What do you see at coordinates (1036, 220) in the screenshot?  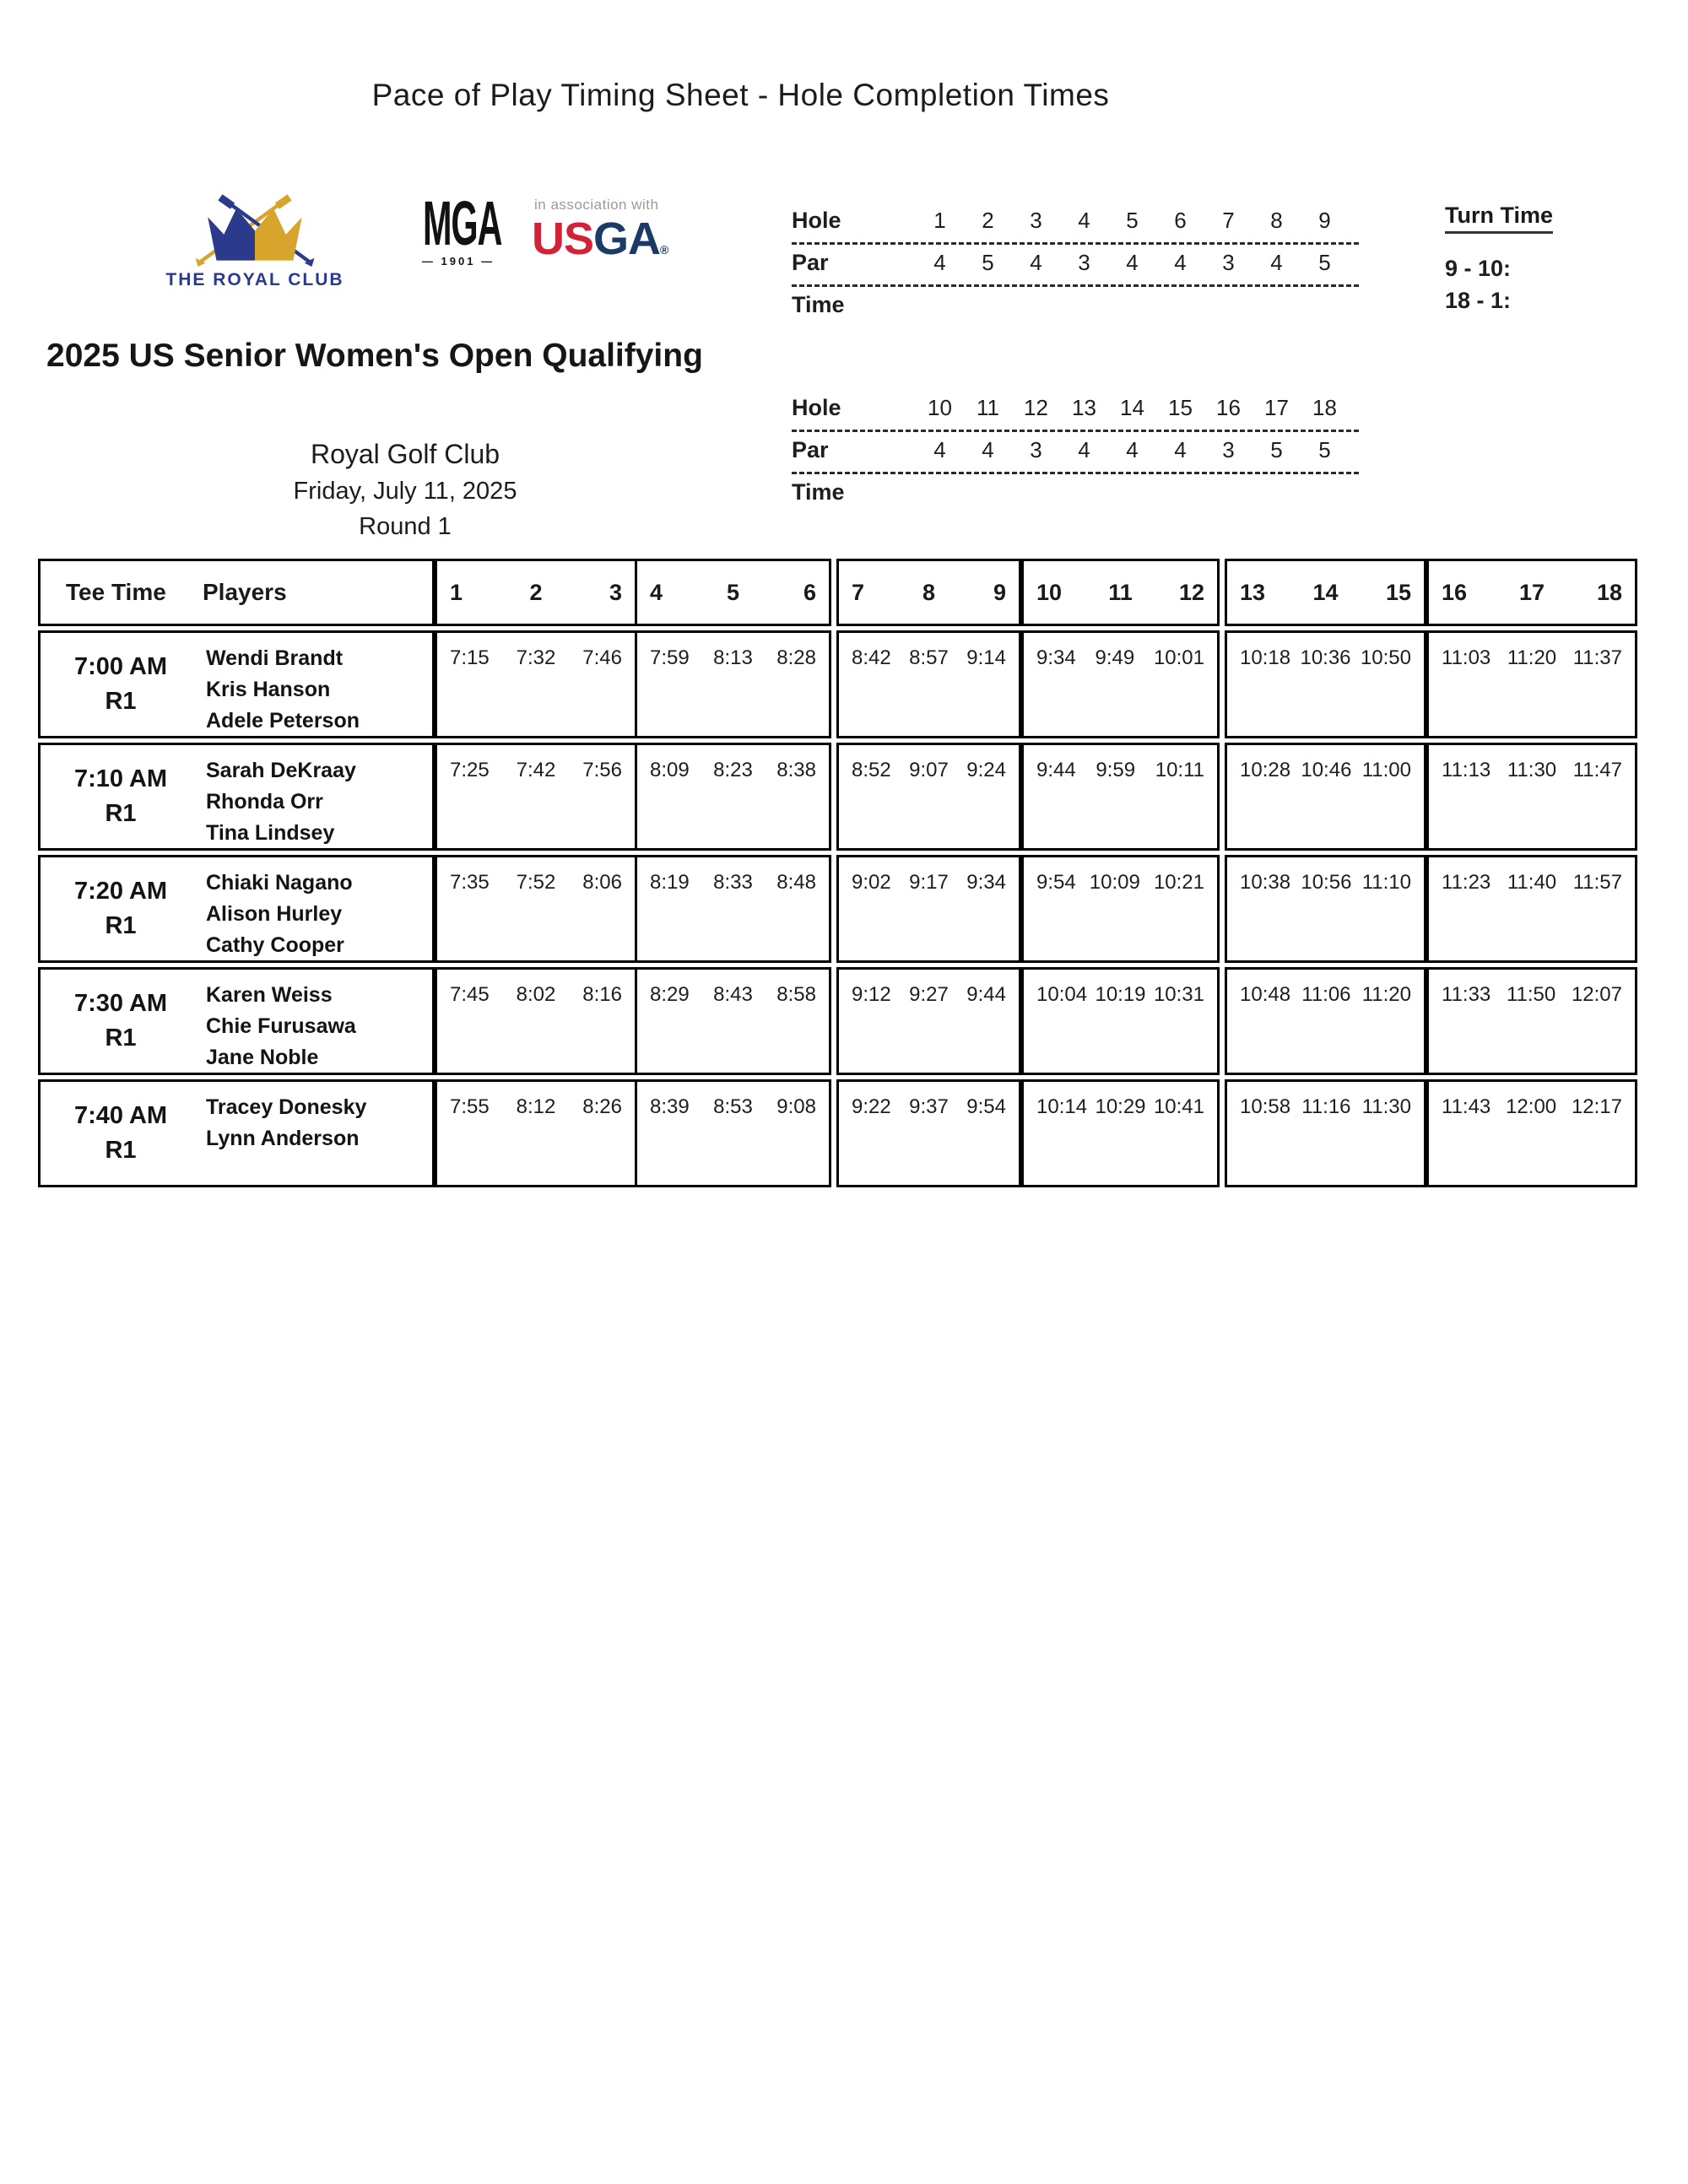 I see `hole-value: 3` at bounding box center [1036, 220].